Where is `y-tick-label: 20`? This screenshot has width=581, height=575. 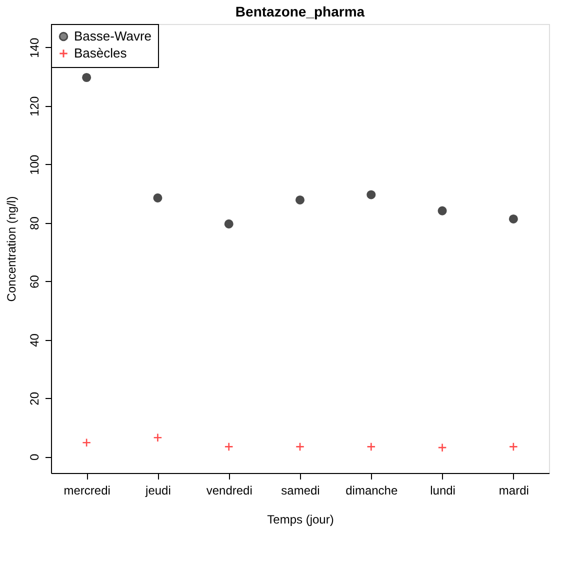
y-tick-label: 20 is located at coordinates (35, 399).